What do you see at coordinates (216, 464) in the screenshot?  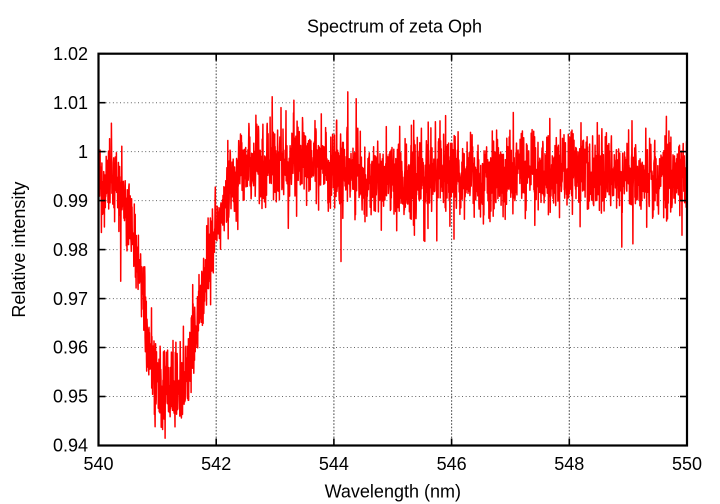 I see `svg-text: 542` at bounding box center [216, 464].